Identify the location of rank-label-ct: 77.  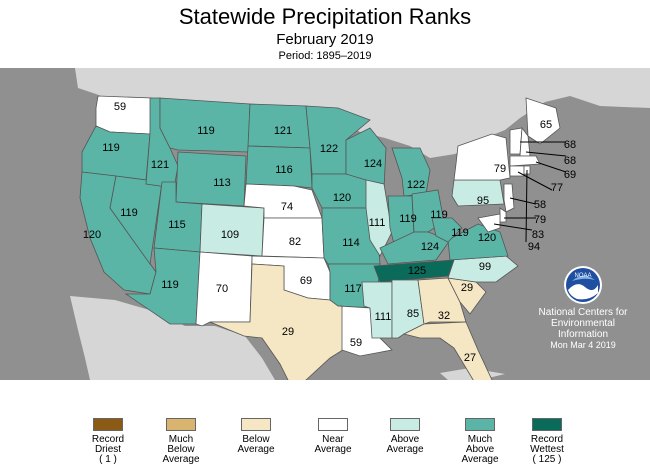
(557, 188).